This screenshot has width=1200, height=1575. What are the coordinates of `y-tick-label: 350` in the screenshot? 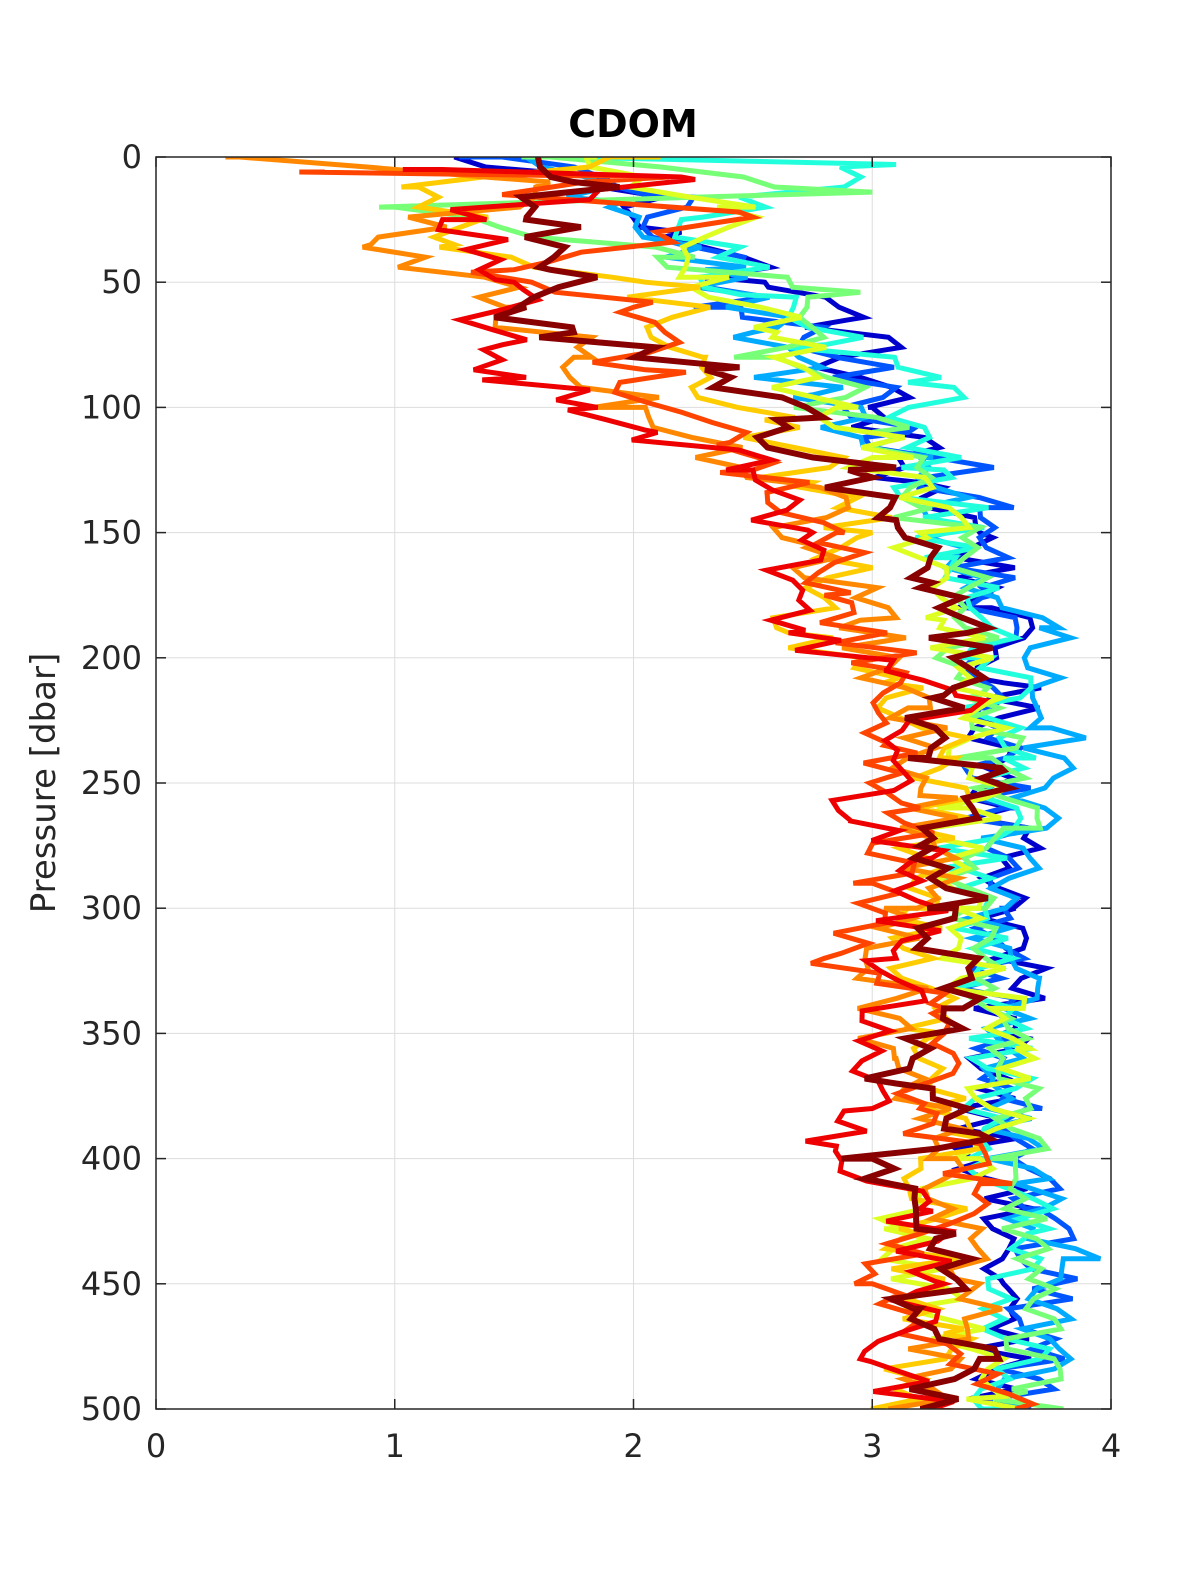 It's located at (111, 1033).